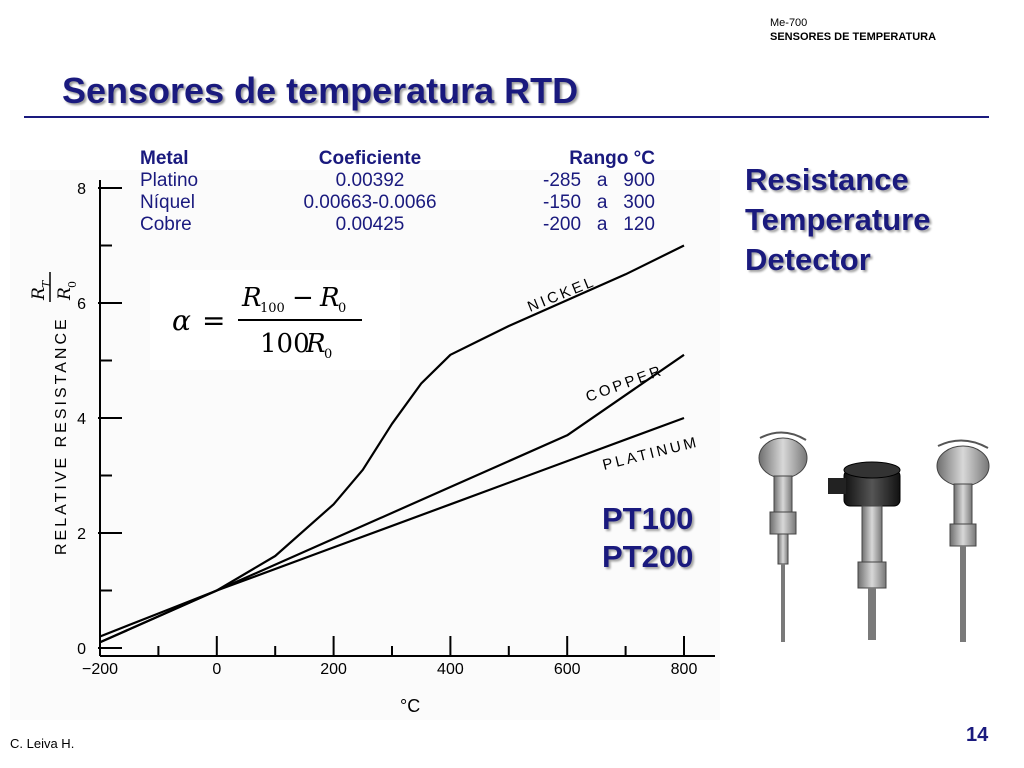  What do you see at coordinates (329, 298) in the screenshot?
I see `formula-r0: R` at bounding box center [329, 298].